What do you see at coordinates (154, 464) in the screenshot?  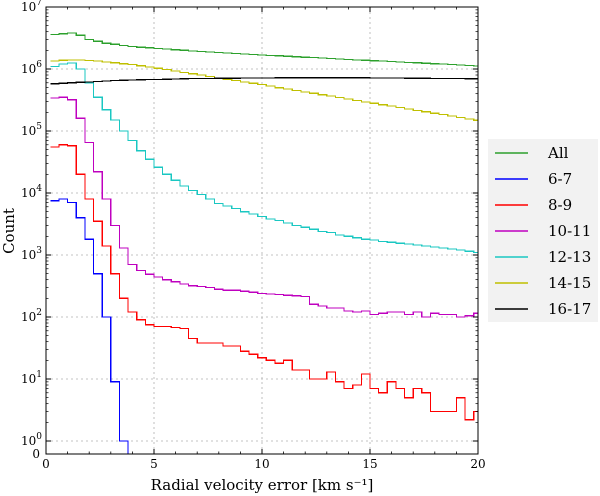 I see `x-tick-label: 5` at bounding box center [154, 464].